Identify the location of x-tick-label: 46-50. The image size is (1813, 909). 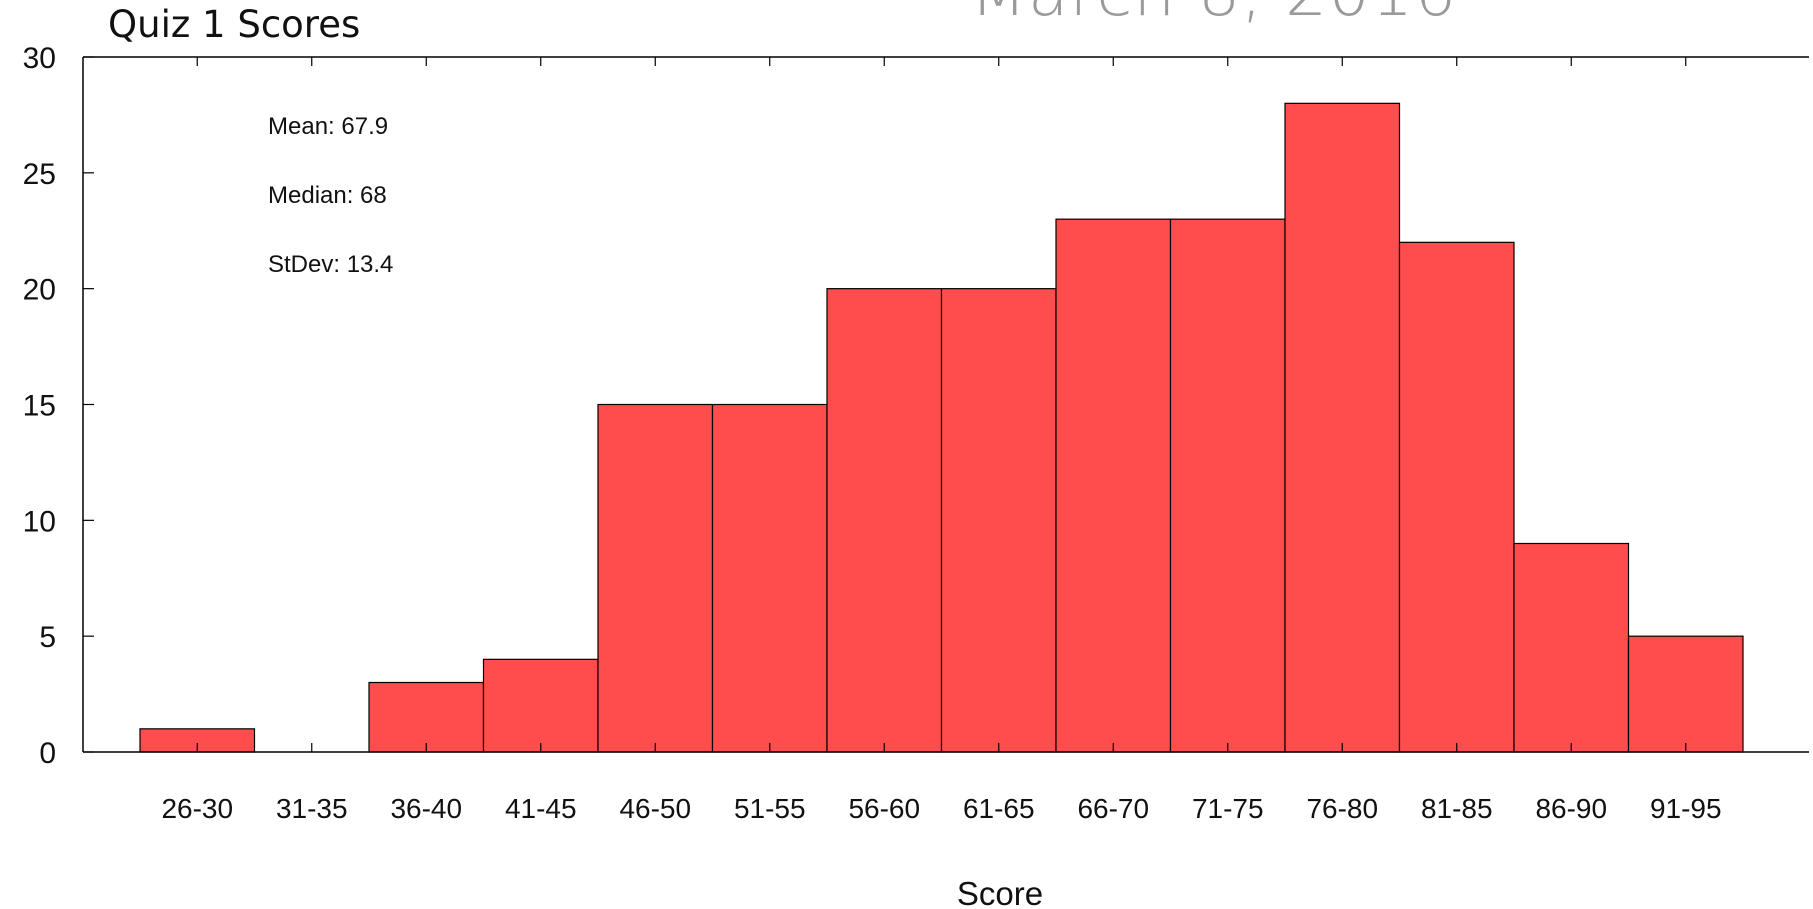
(655, 808).